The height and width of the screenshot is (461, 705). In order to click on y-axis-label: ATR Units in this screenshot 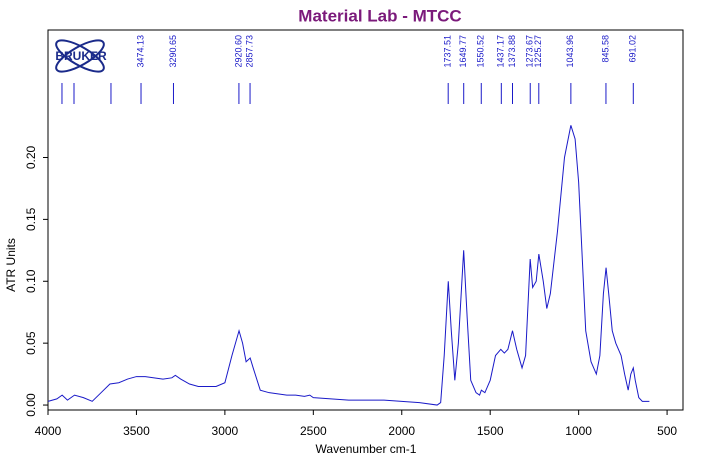, I will do `click(11, 265)`.